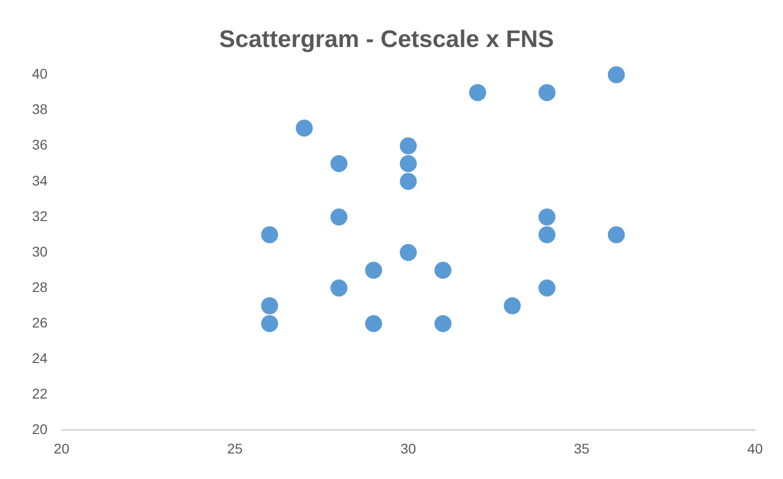  I want to click on x-tick-label: 20, so click(62, 448).